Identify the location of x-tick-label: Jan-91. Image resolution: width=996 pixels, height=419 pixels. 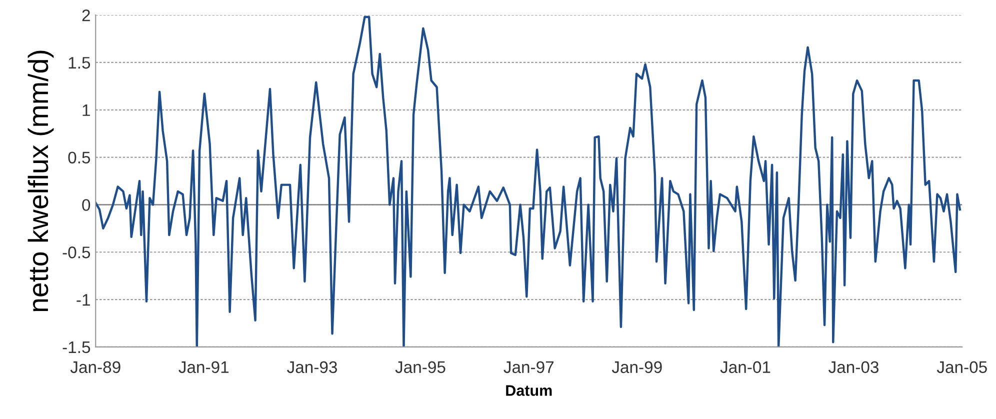
(203, 367).